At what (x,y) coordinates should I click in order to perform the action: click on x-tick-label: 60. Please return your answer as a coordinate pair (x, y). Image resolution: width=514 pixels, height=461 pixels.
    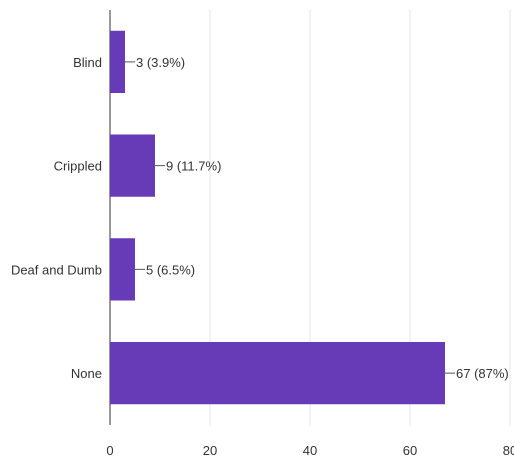
    Looking at the image, I should click on (410, 450).